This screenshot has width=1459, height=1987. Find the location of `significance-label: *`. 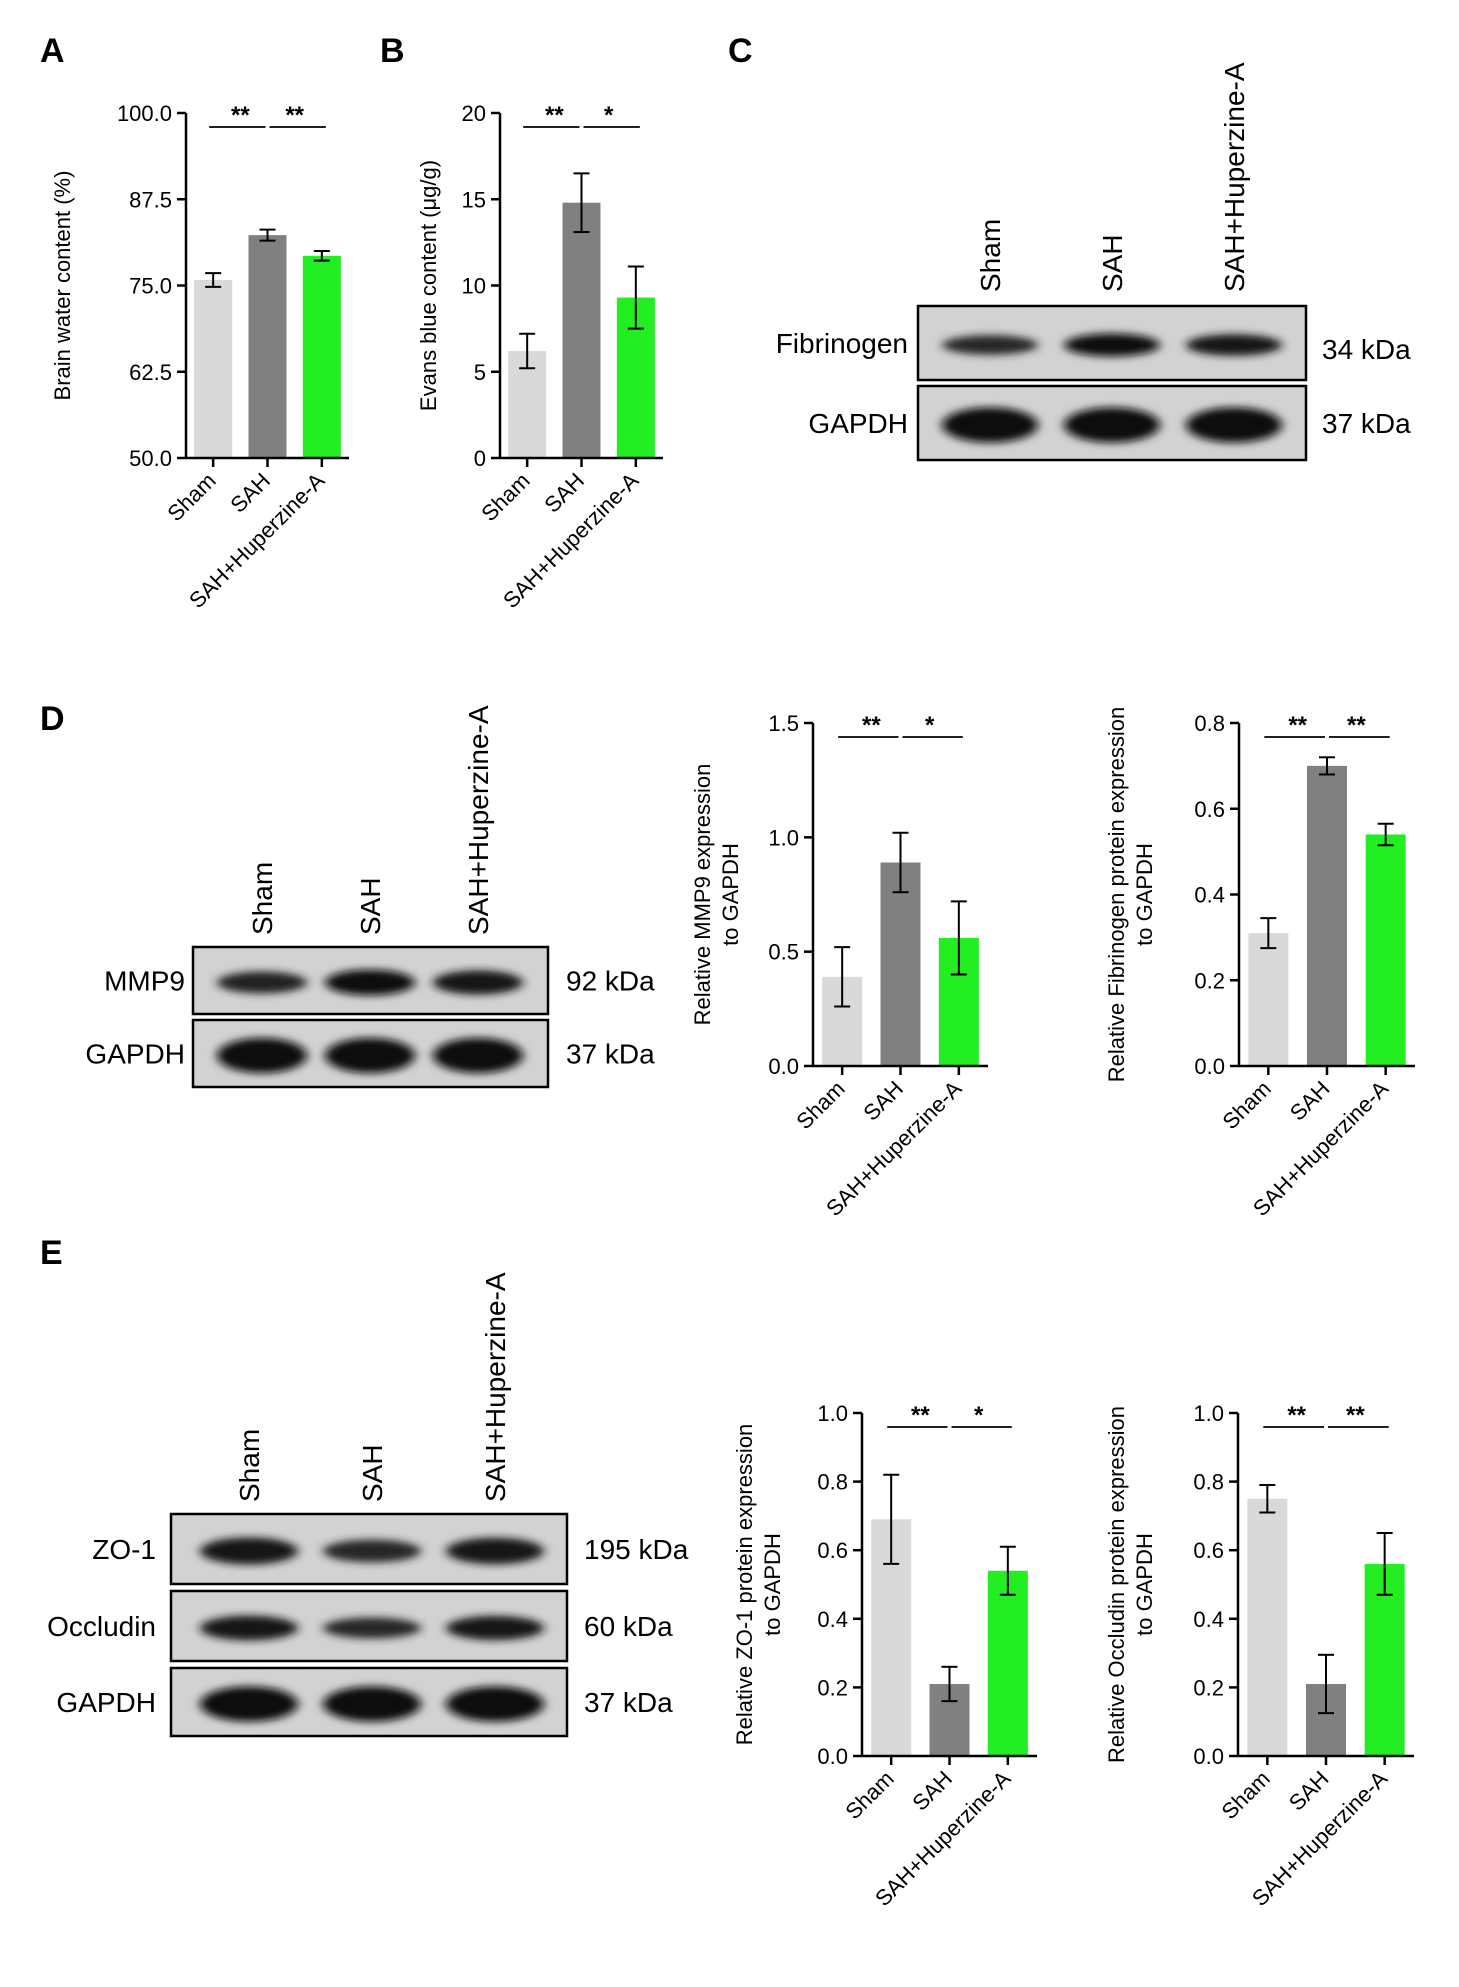

significance-label: * is located at coordinates (979, 1415).